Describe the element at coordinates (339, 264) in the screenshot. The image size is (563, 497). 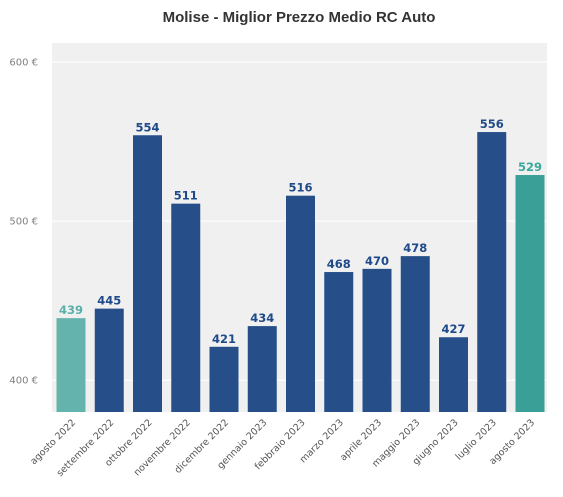
I see `data-label: 468` at that location.